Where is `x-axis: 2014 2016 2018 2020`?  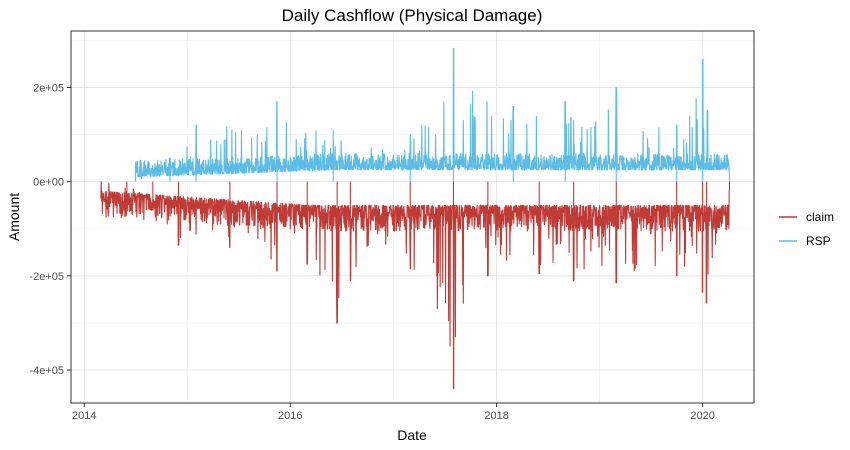
x-axis: 2014 2016 2018 2020 is located at coordinates (393, 412).